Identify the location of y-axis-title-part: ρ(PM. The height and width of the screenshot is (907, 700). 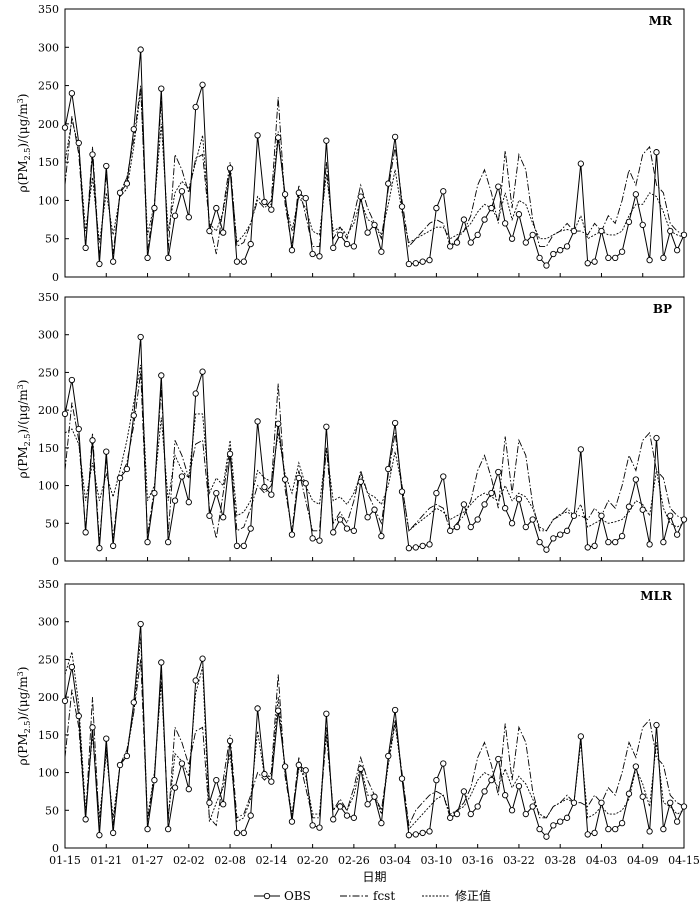
(23, 749).